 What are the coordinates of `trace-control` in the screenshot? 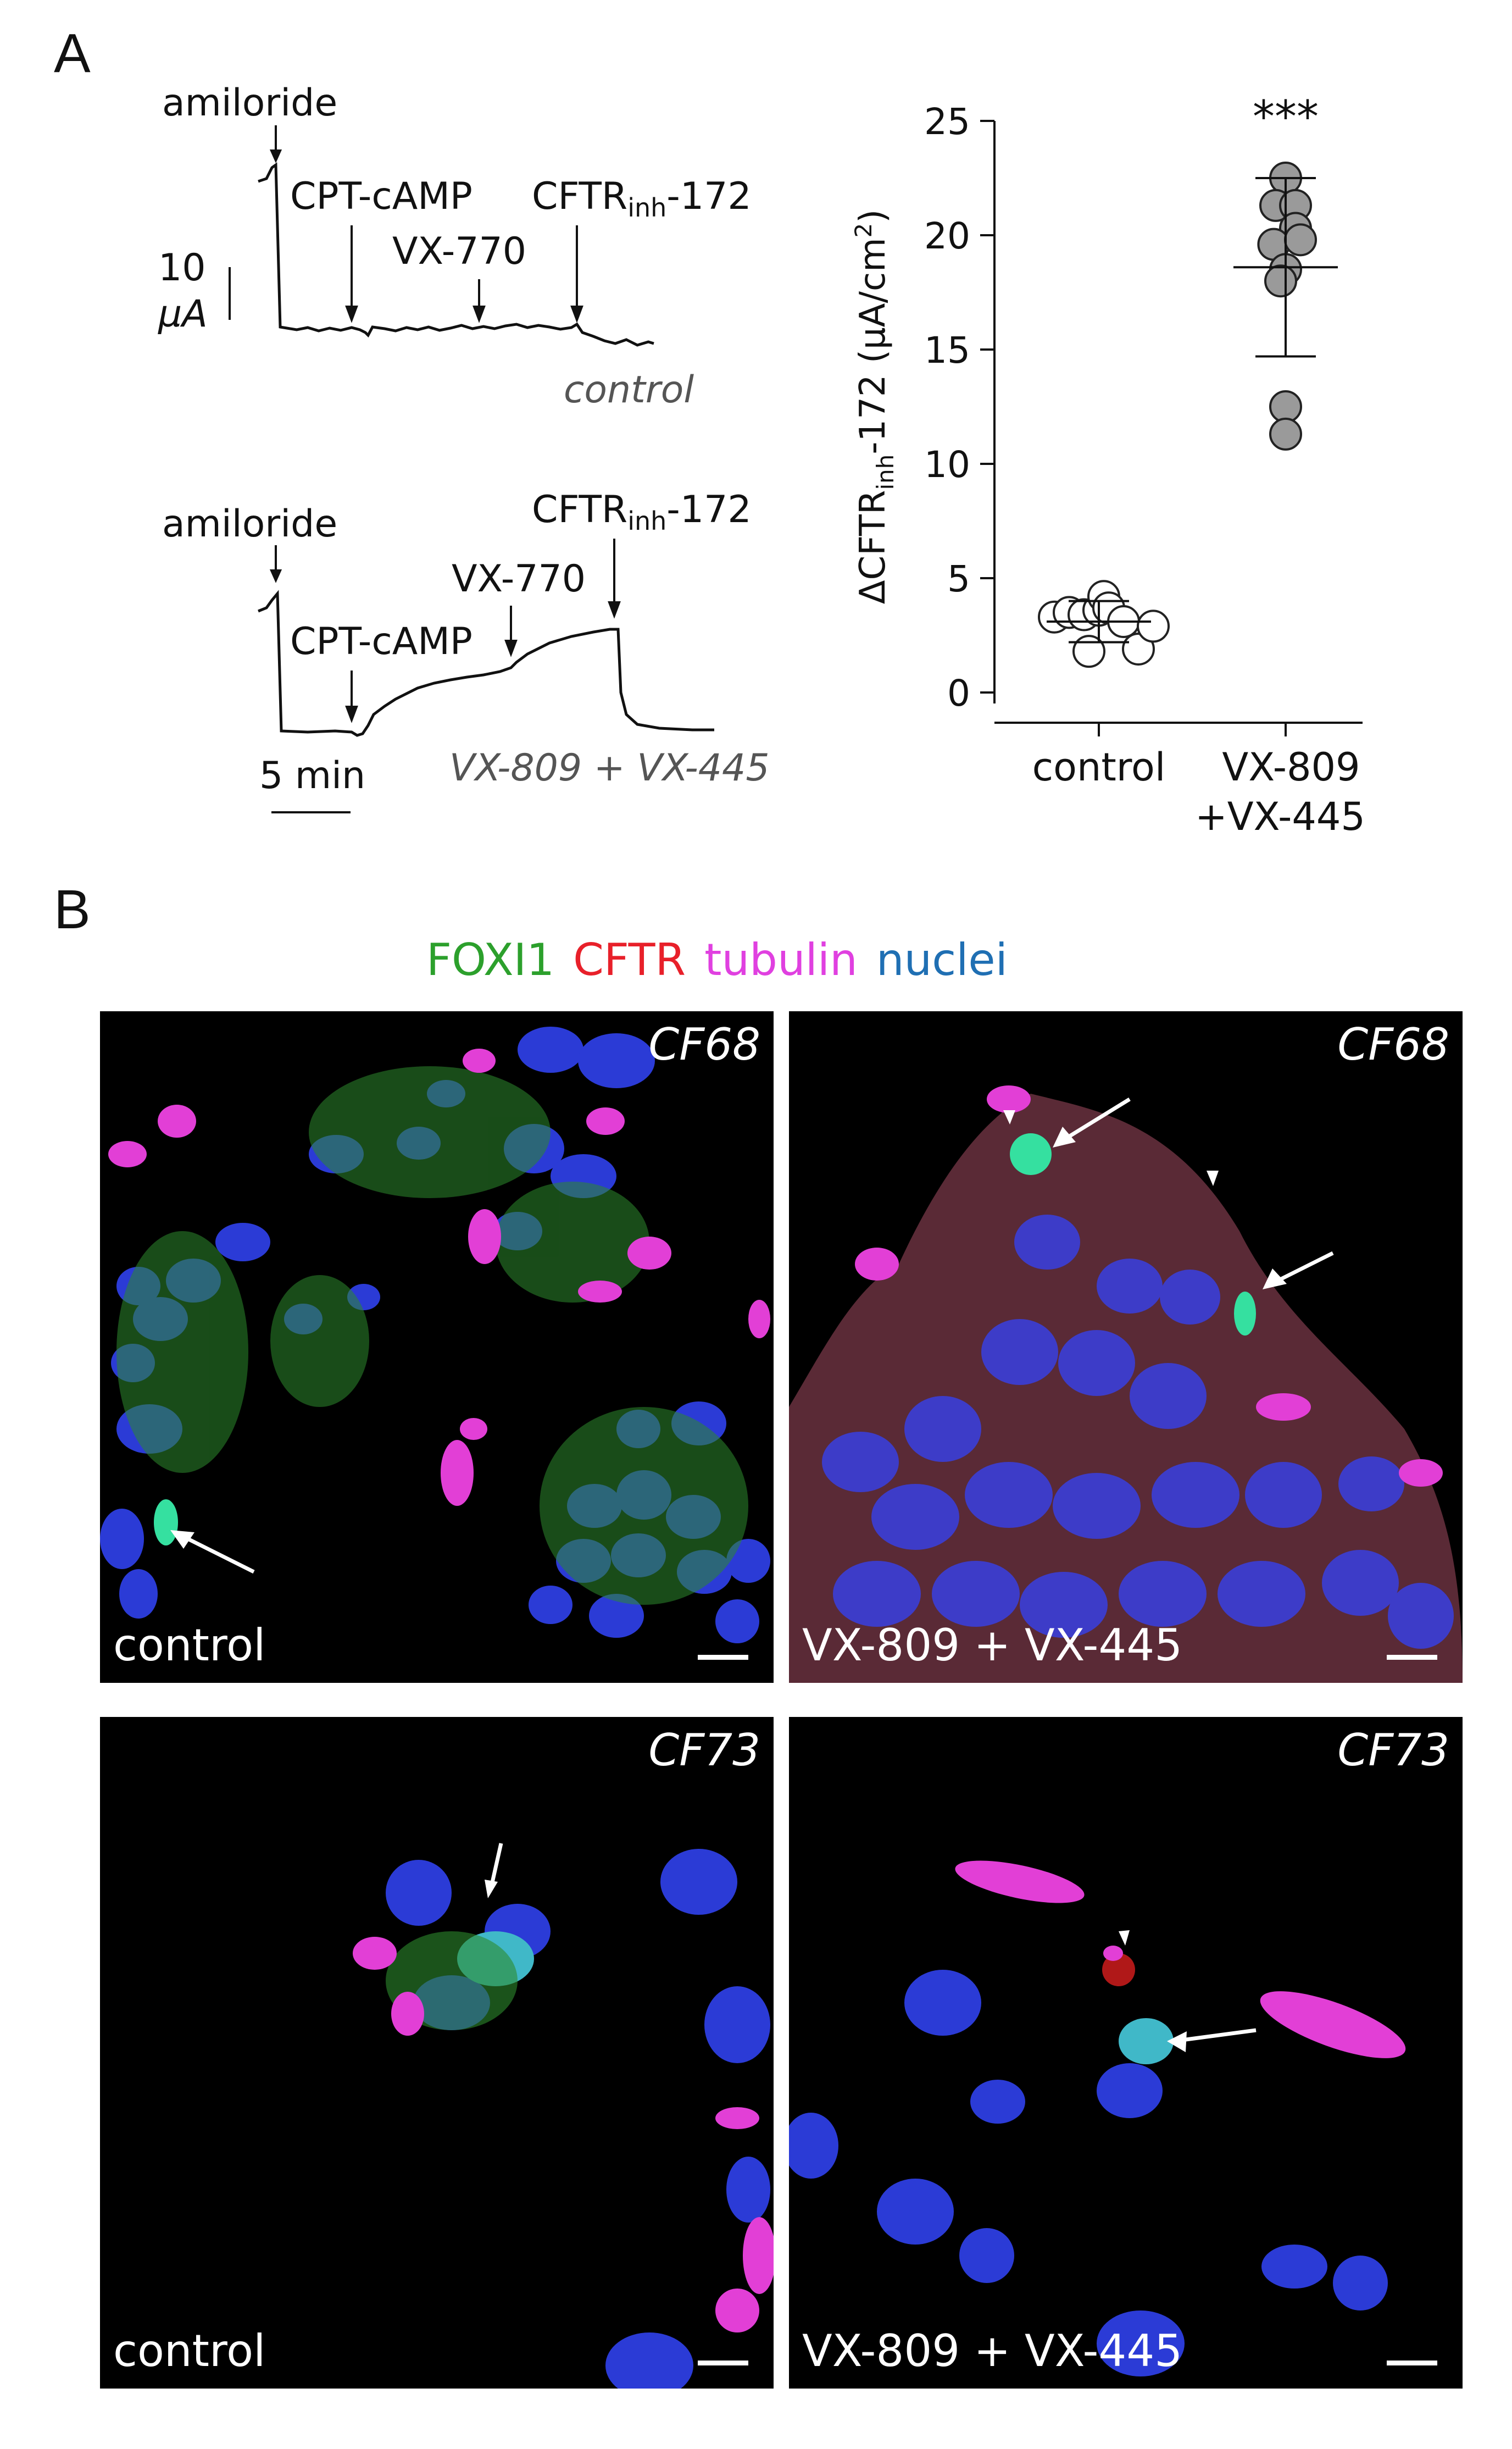 It's located at (471, 469).